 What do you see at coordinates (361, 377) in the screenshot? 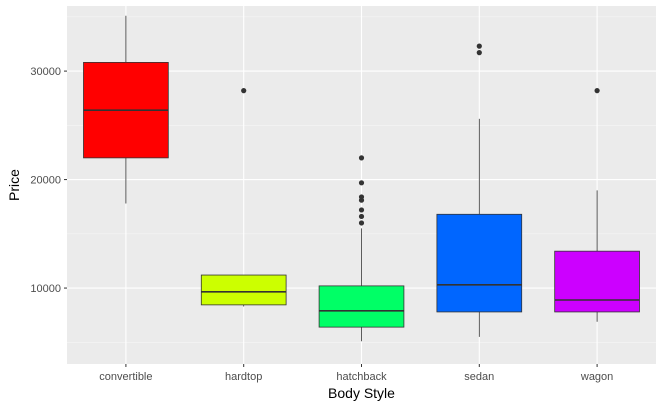
I see `x-tick-label: hatchback` at bounding box center [361, 377].